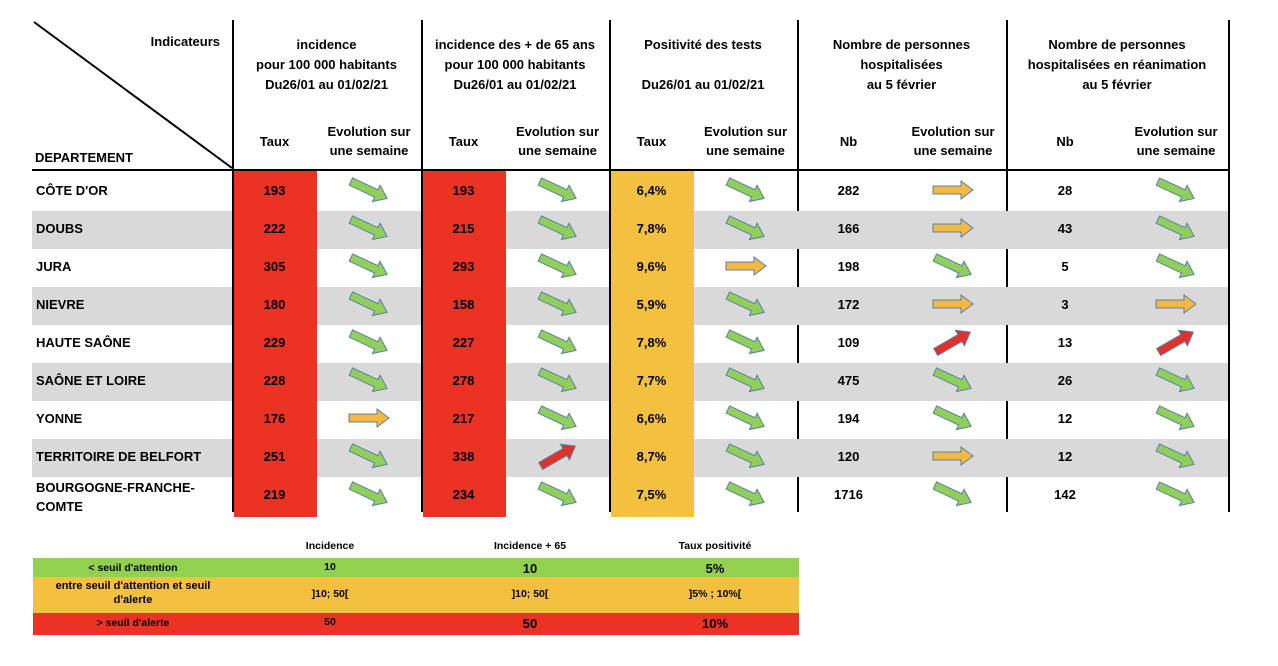 This screenshot has width=1278, height=666. What do you see at coordinates (901, 64) in the screenshot?
I see `column-group-header: hospitalisées` at bounding box center [901, 64].